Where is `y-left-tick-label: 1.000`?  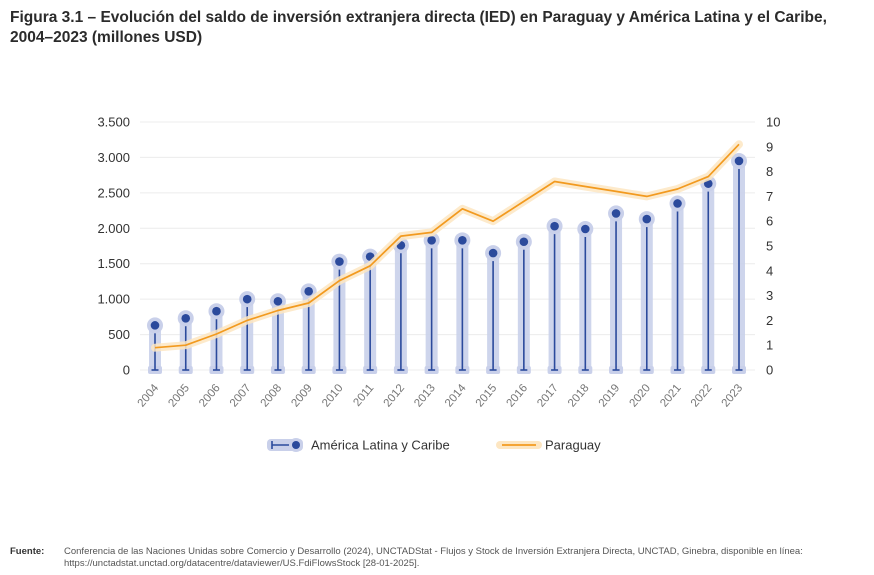 y-left-tick-label: 1.000 is located at coordinates (113, 299).